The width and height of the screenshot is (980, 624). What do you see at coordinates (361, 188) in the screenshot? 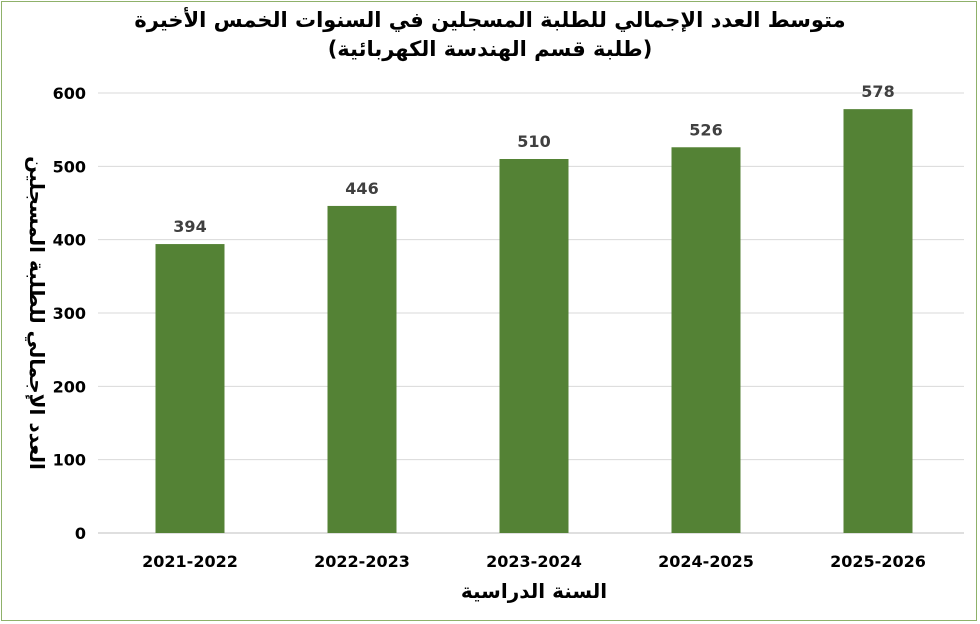
I see `data-label: 446` at bounding box center [361, 188].